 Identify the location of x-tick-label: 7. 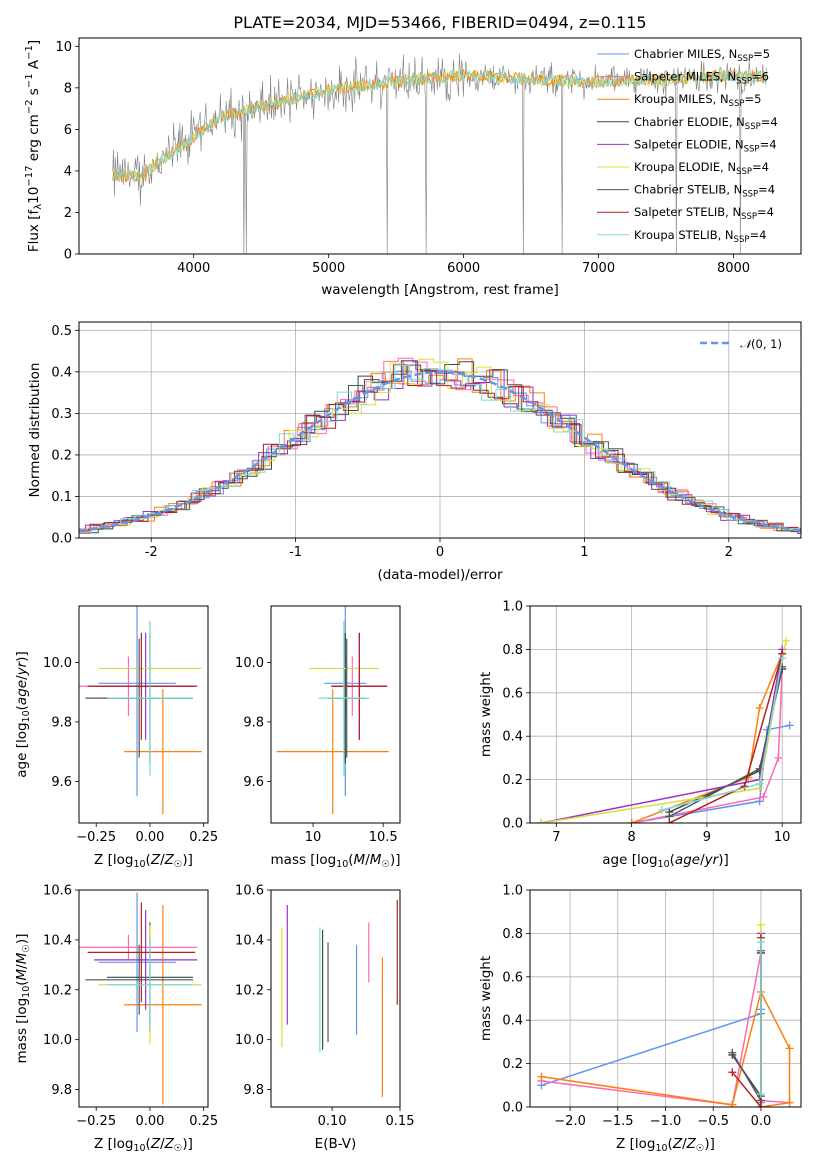
(556, 837).